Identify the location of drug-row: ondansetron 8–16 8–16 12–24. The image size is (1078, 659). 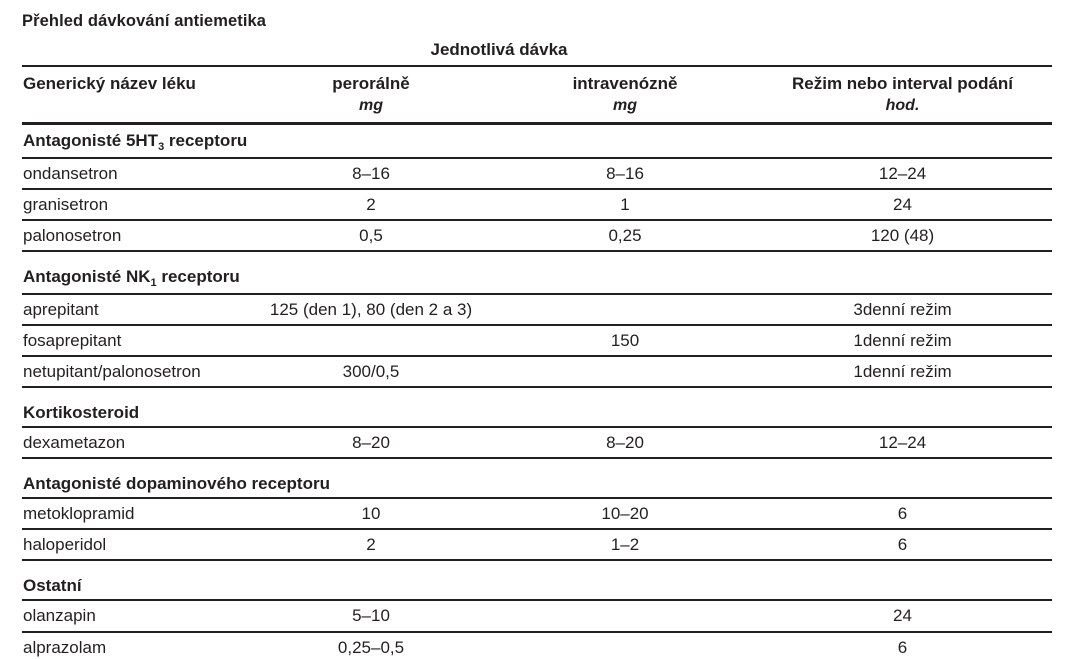
(537, 173).